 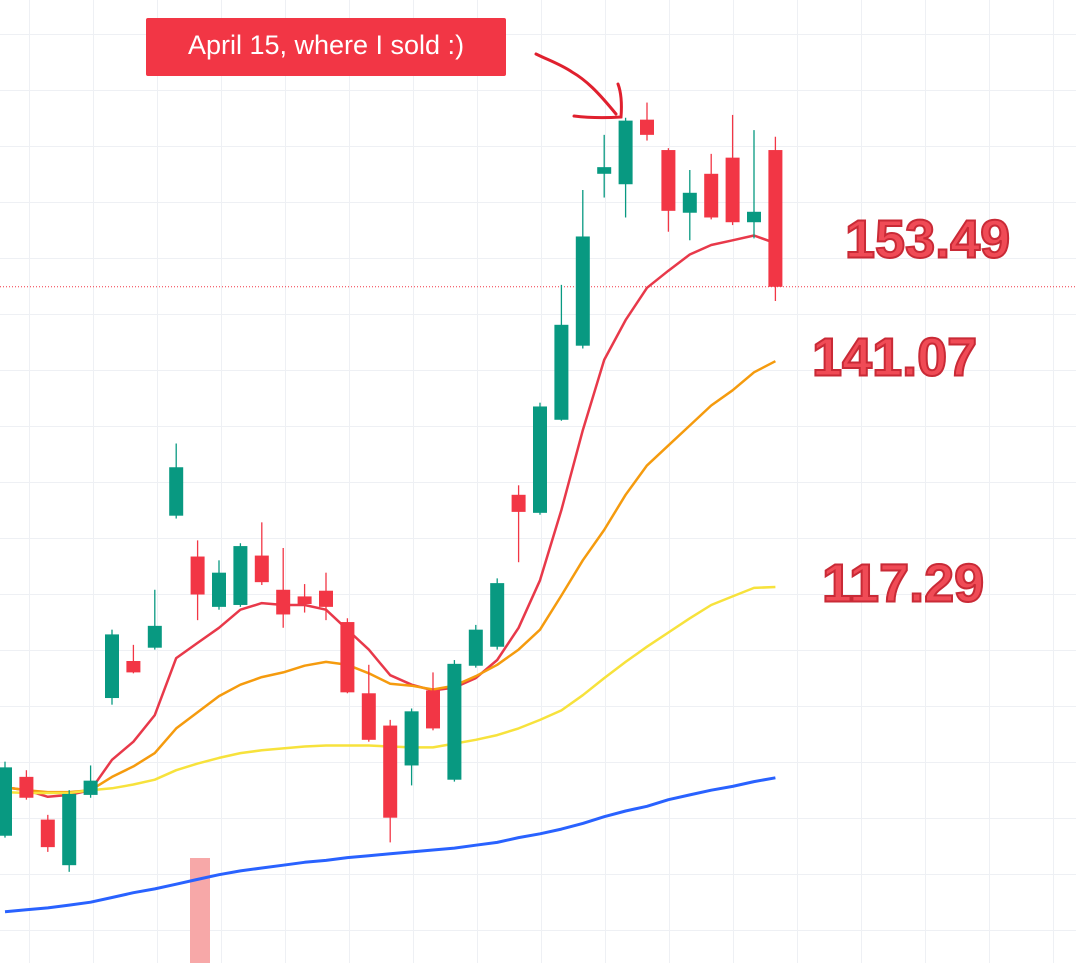 What do you see at coordinates (927, 239) in the screenshot?
I see `price-label: 153.49` at bounding box center [927, 239].